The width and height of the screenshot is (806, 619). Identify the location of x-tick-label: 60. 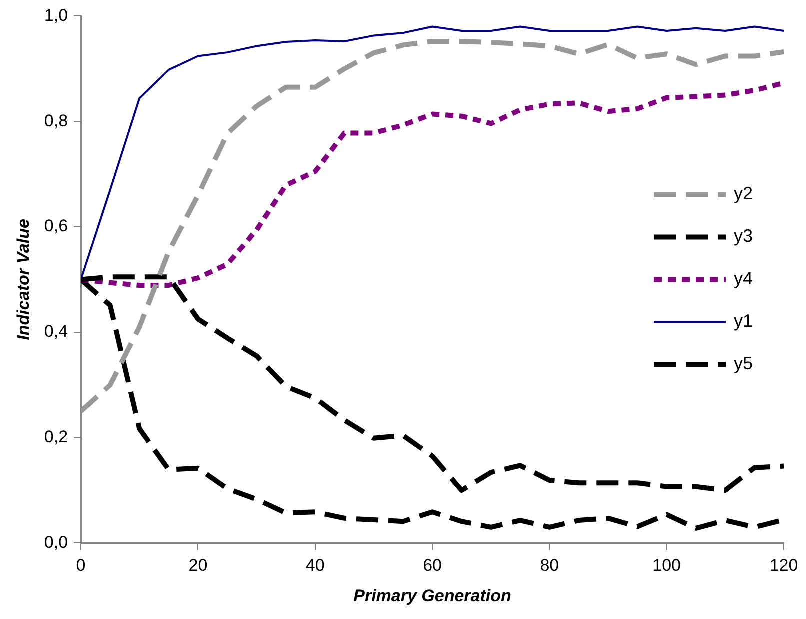
(432, 566).